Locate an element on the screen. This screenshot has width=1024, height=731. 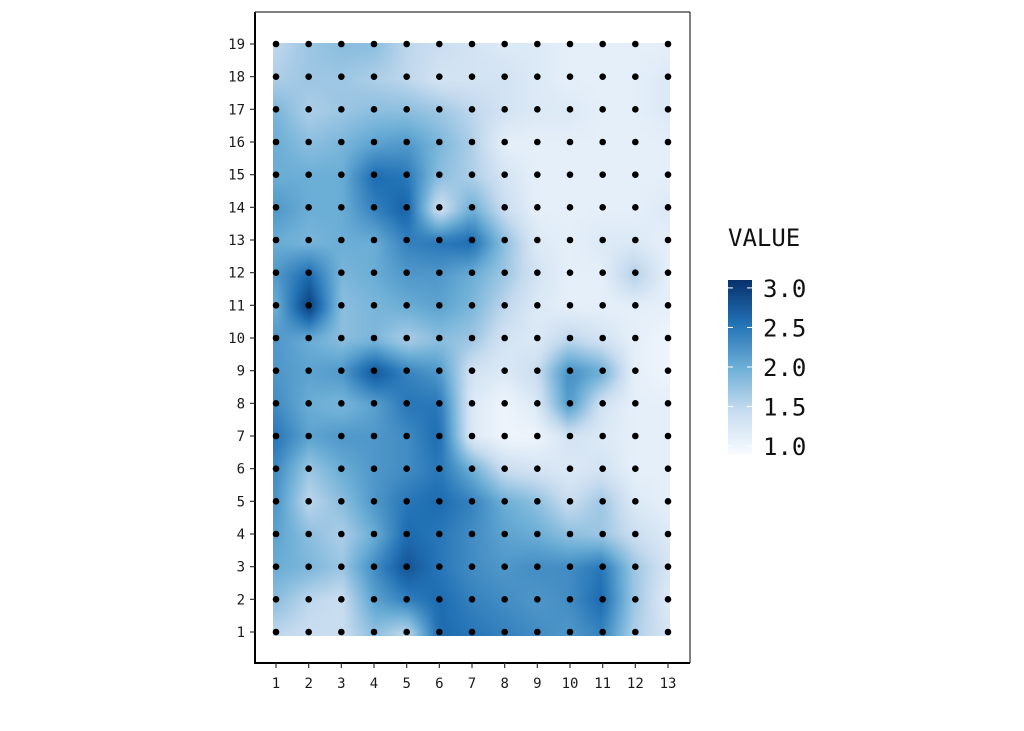
data-point-x7-y3 is located at coordinates (472, 566).